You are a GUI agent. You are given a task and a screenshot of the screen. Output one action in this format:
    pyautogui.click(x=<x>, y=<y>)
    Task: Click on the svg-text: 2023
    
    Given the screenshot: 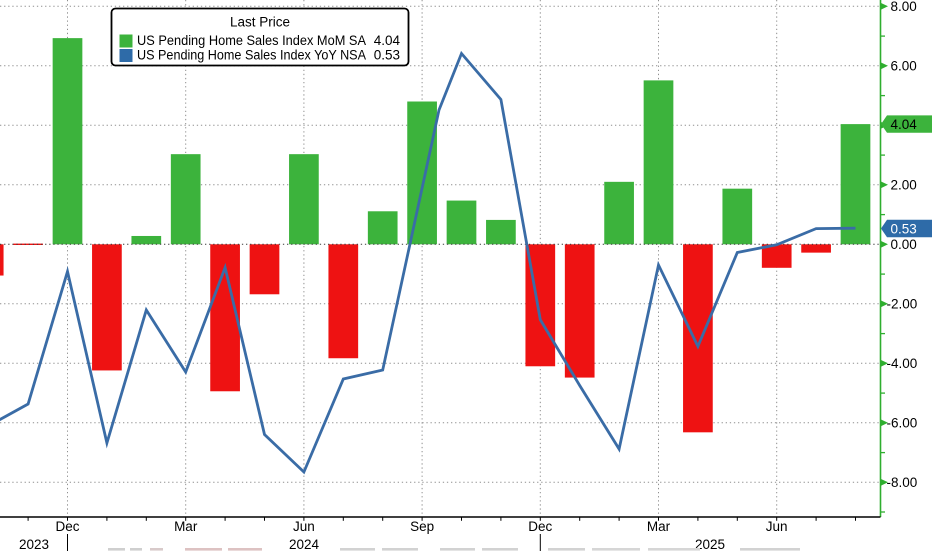 What is the action you would take?
    pyautogui.click(x=34, y=544)
    